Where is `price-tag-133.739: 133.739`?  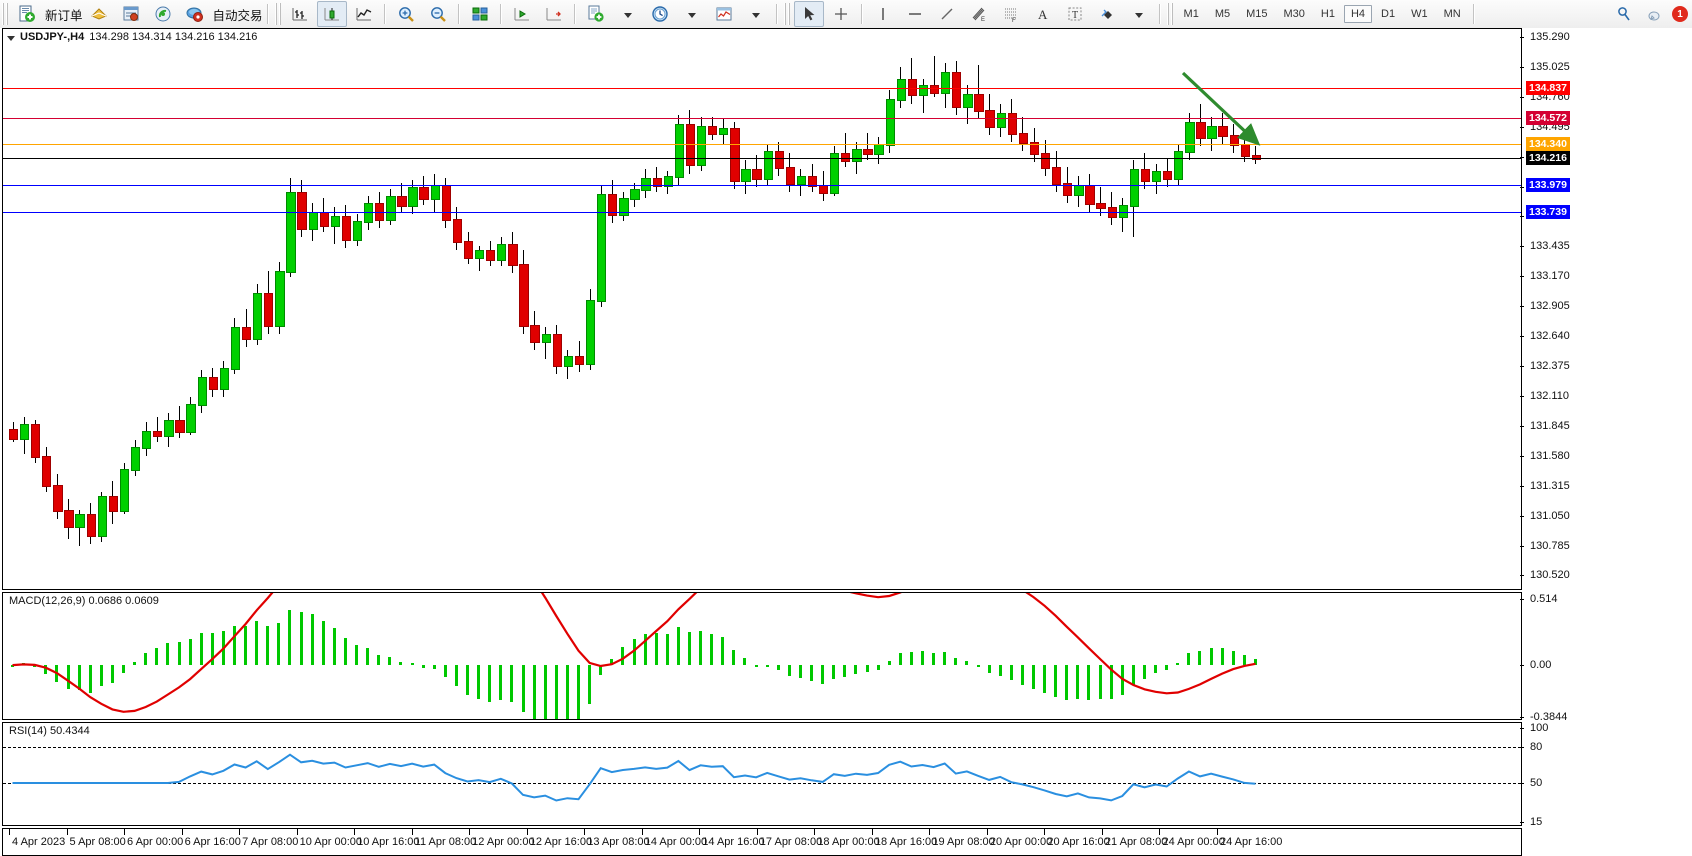 price-tag-133.739: 133.739 is located at coordinates (1548, 212).